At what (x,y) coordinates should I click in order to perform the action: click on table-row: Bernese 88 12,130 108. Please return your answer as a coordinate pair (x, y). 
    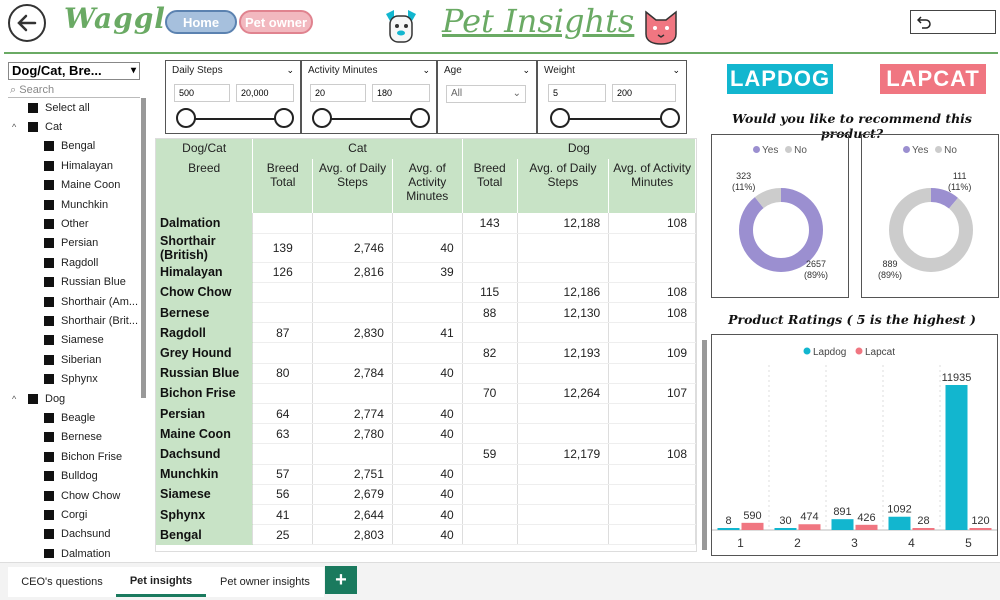
    Looking at the image, I should click on (426, 313).